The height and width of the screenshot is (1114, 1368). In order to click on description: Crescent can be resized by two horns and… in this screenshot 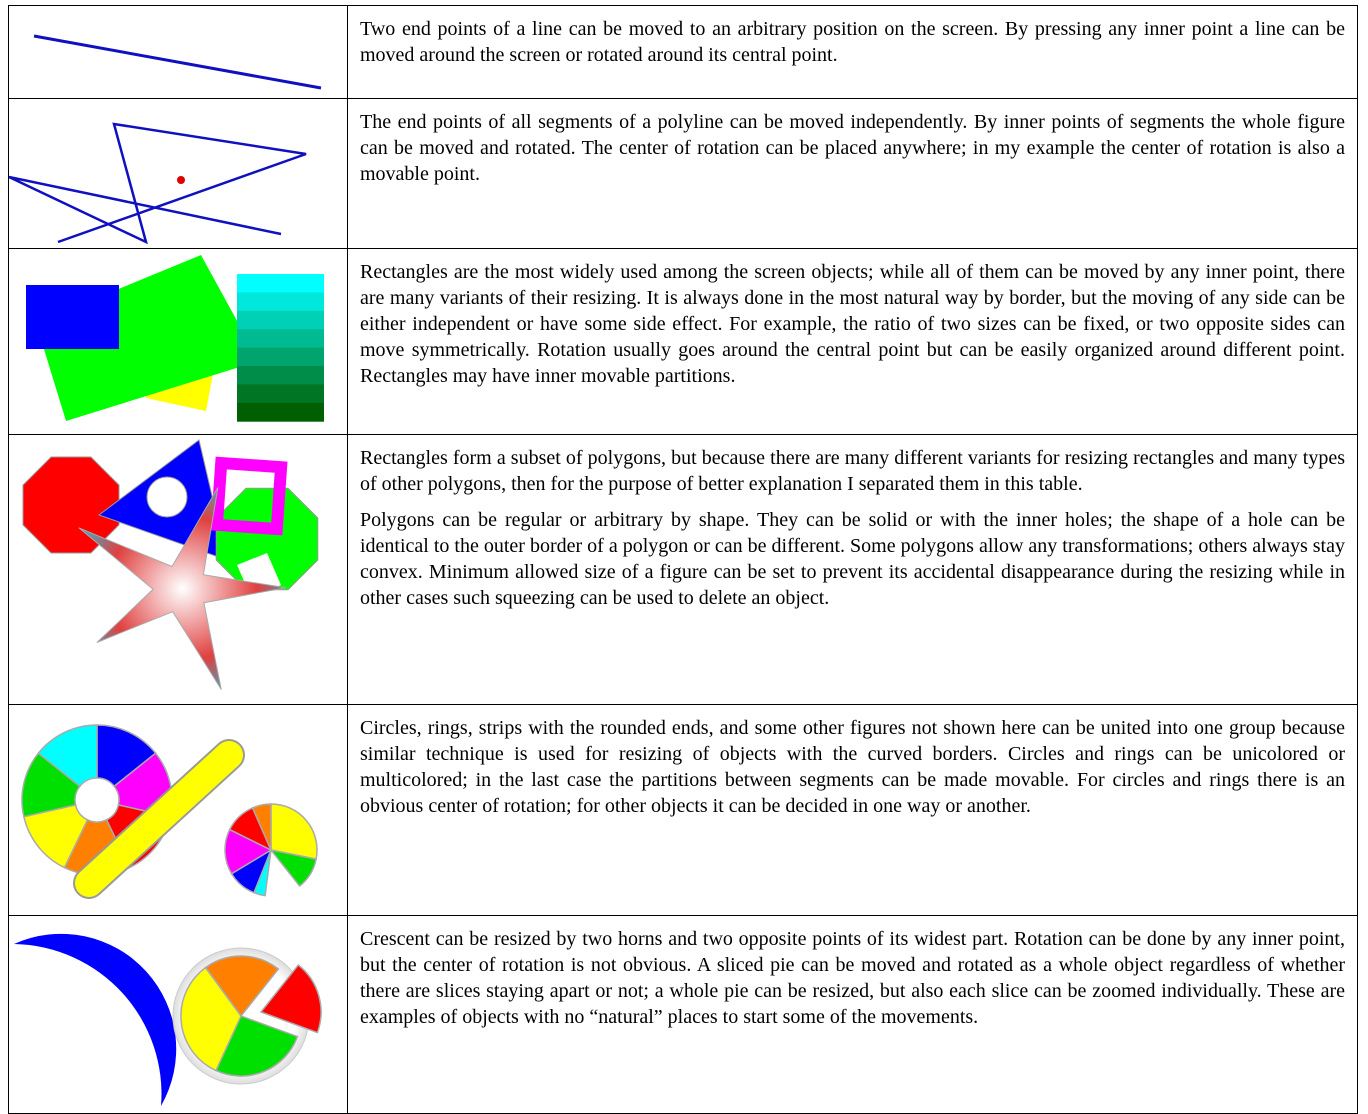, I will do `click(852, 1014)`.